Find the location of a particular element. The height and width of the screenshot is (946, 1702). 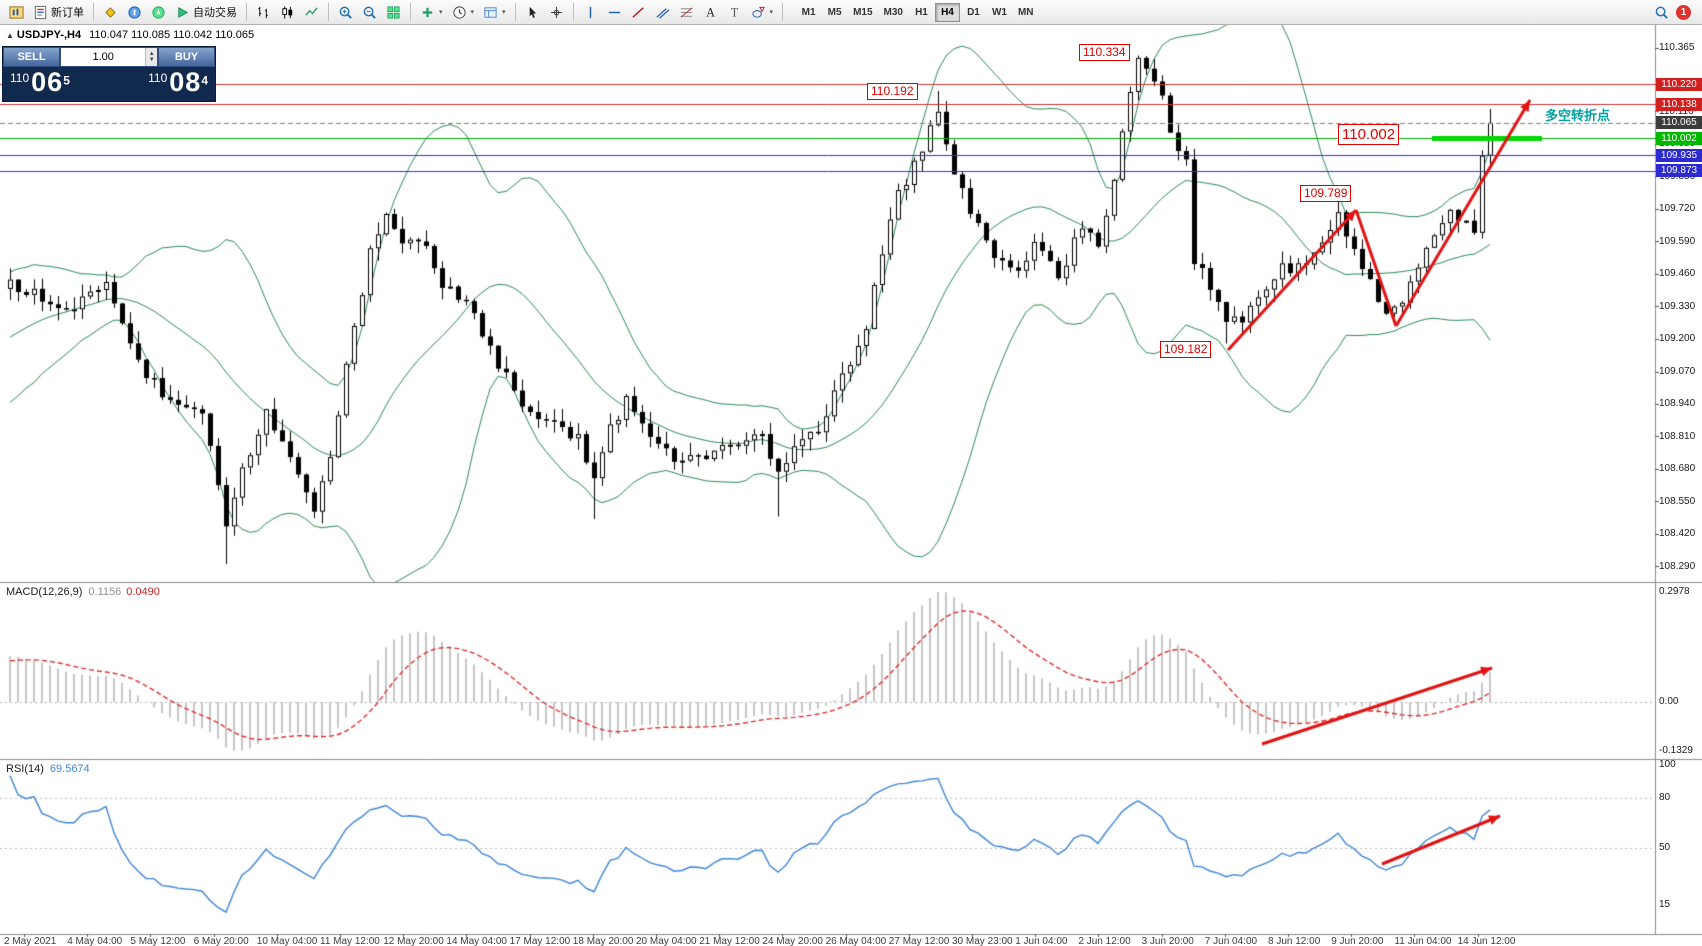

price-axis-tick: 109.460 is located at coordinates (1677, 273).